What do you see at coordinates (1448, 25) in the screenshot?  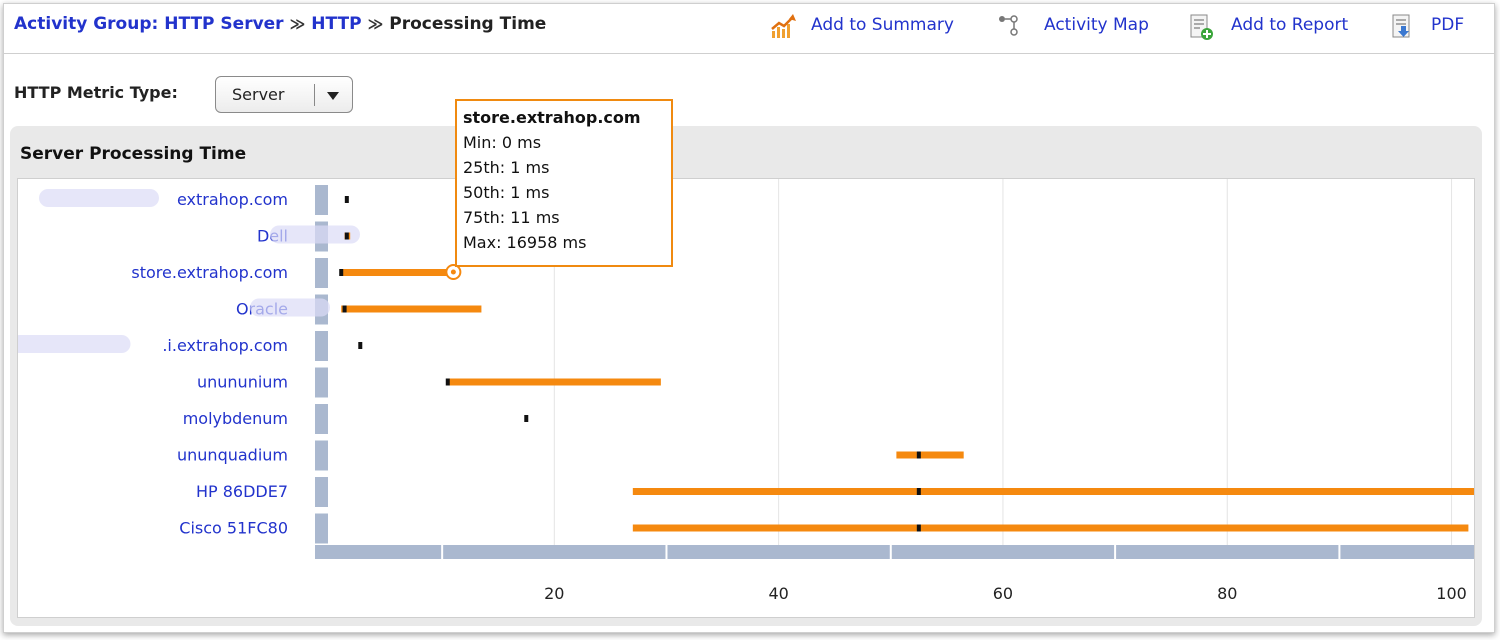 I see `pdf-label: PDF` at bounding box center [1448, 25].